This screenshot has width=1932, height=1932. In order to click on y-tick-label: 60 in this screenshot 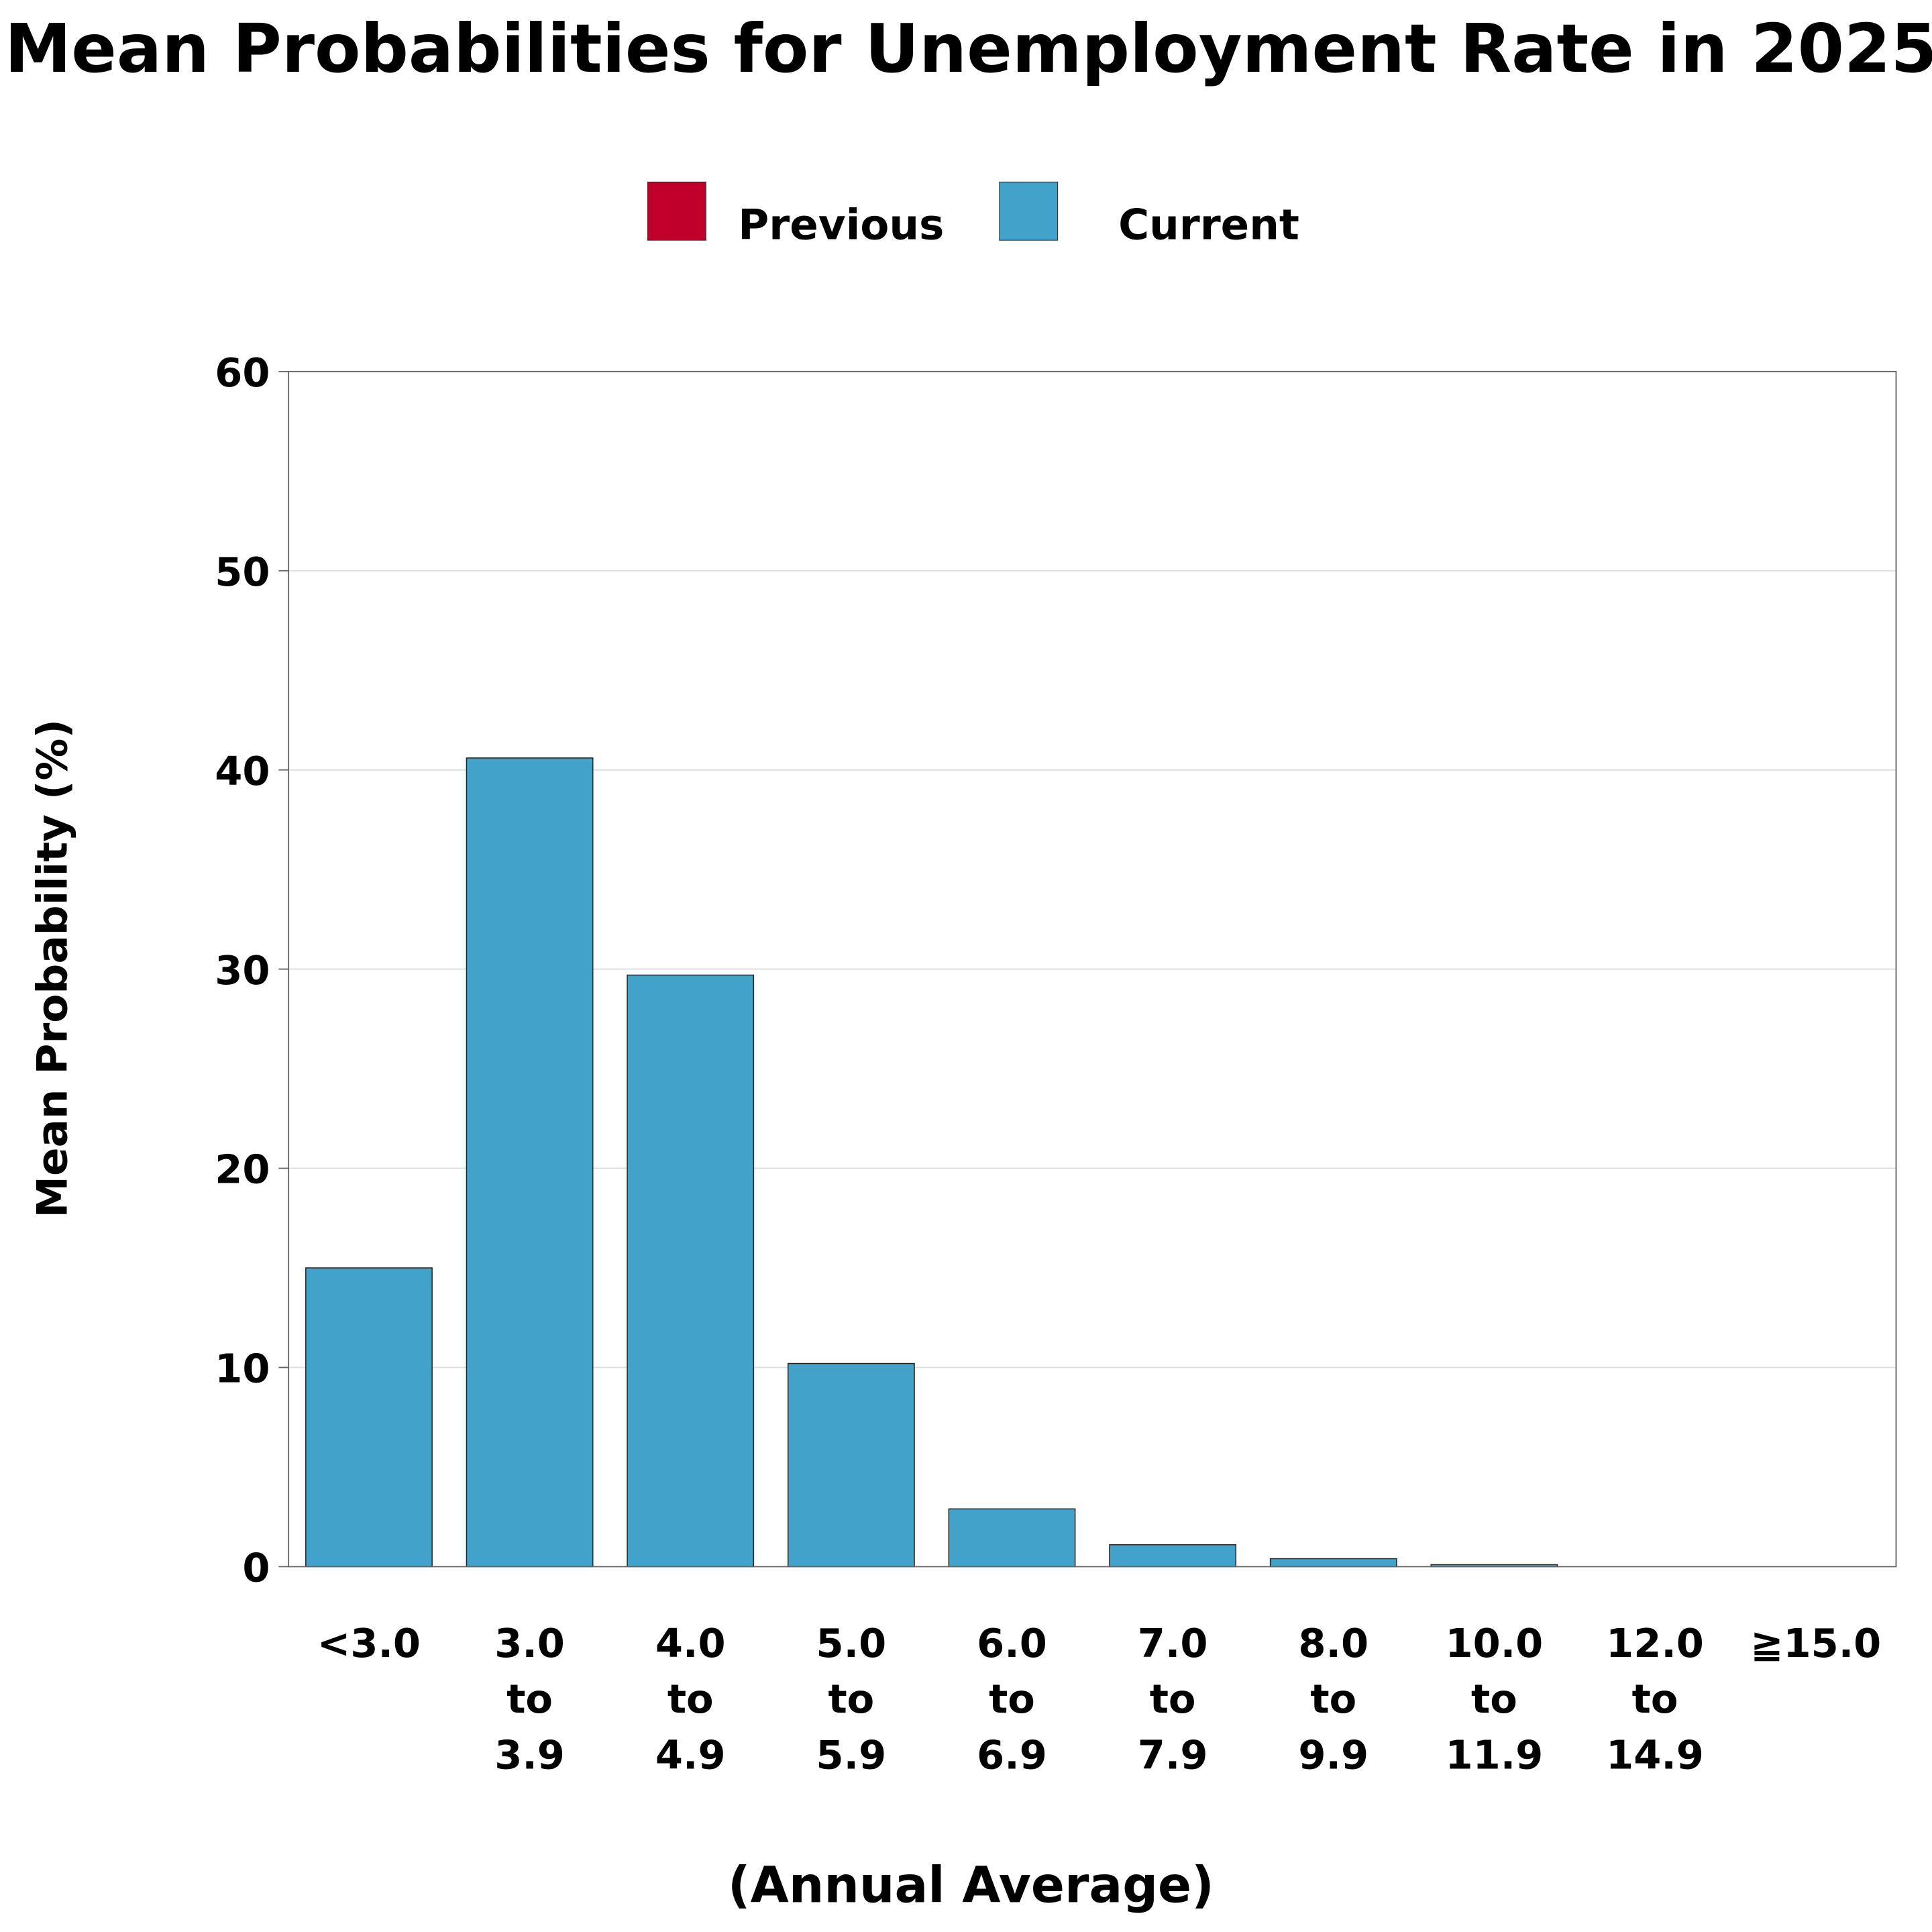, I will do `click(242, 373)`.